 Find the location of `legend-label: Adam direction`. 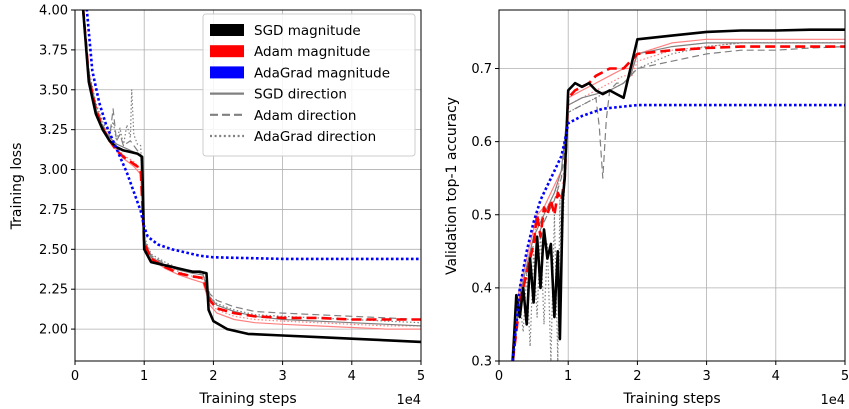

legend-label: Adam direction is located at coordinates (305, 116).